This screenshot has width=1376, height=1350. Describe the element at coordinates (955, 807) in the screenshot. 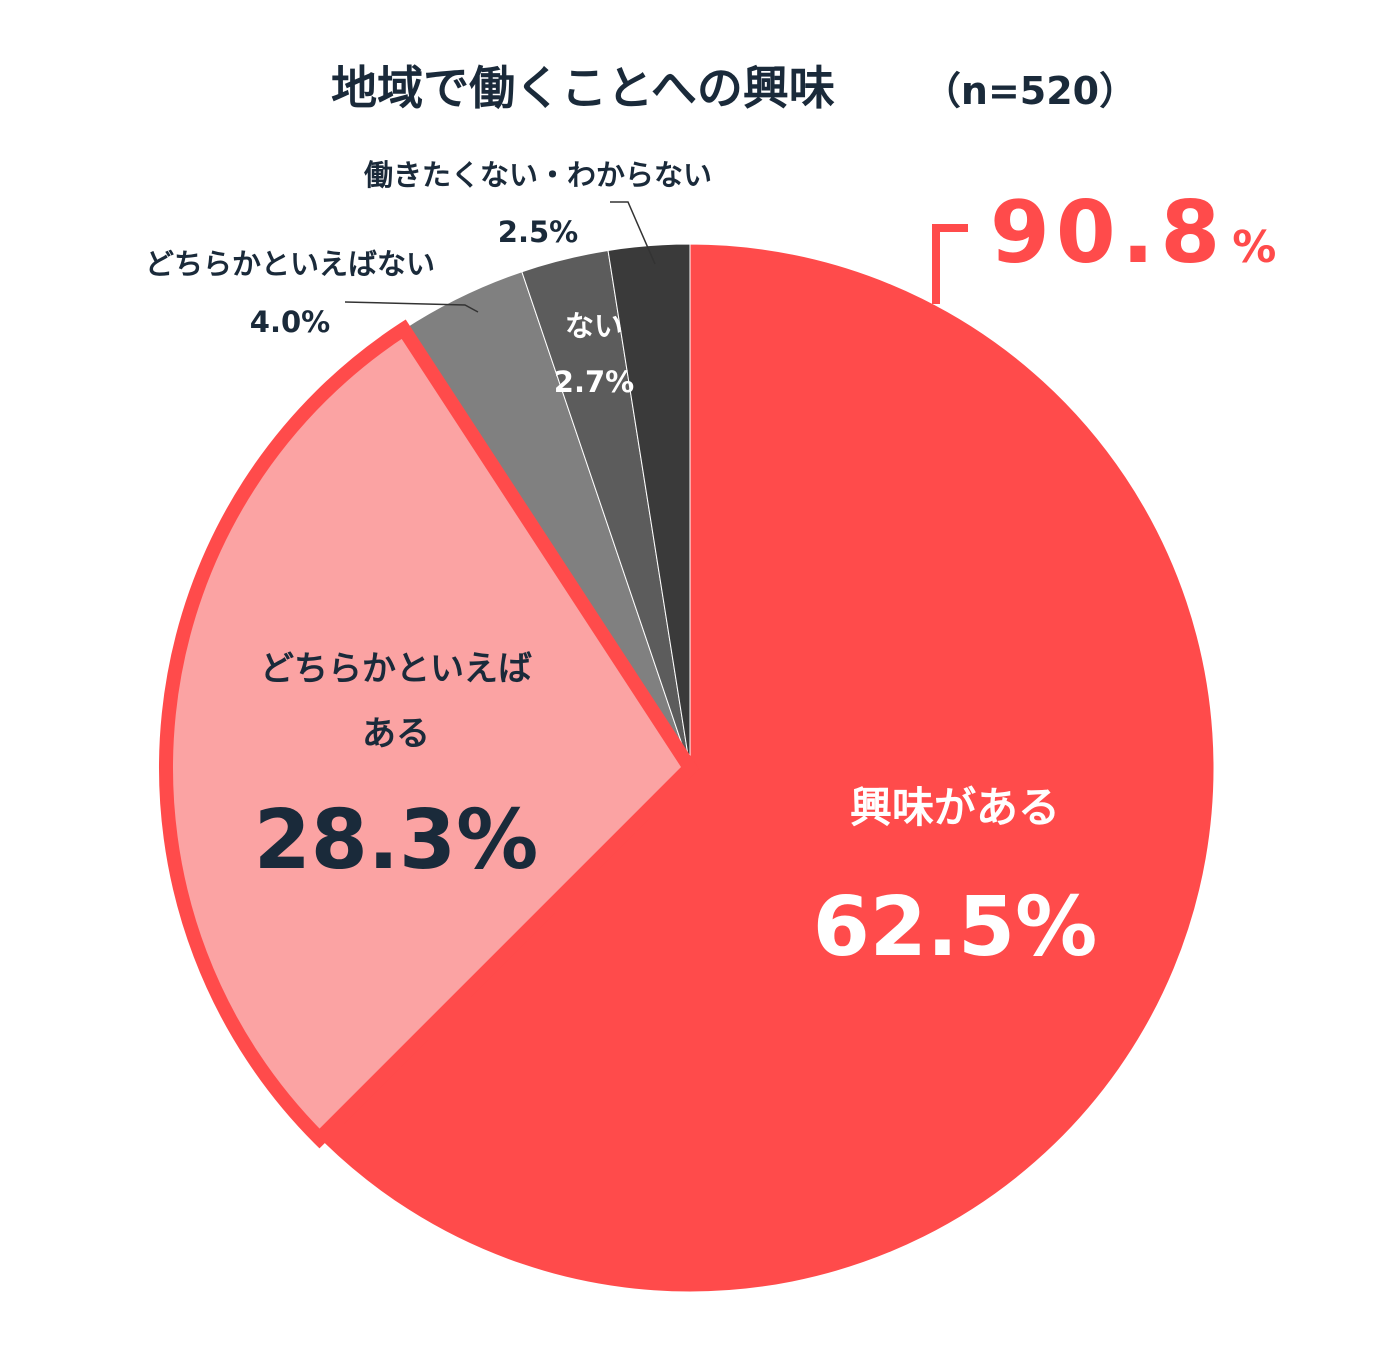

I see `slice-label-interested: 興味がある` at that location.